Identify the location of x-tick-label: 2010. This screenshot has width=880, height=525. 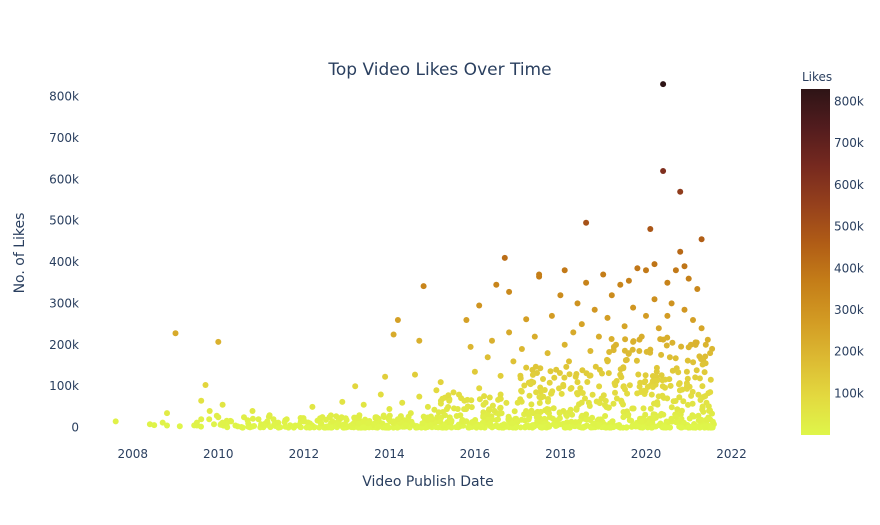
(218, 454).